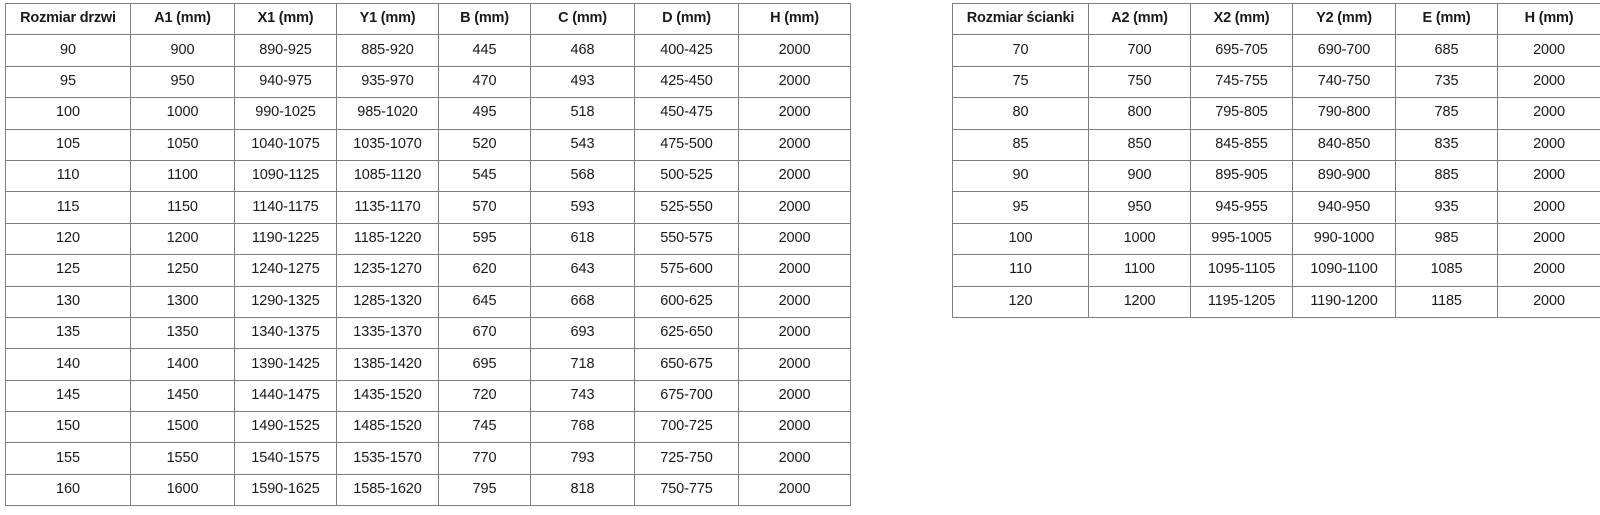  Describe the element at coordinates (387, 207) in the screenshot. I see `table-cell: 1135-1170` at that location.